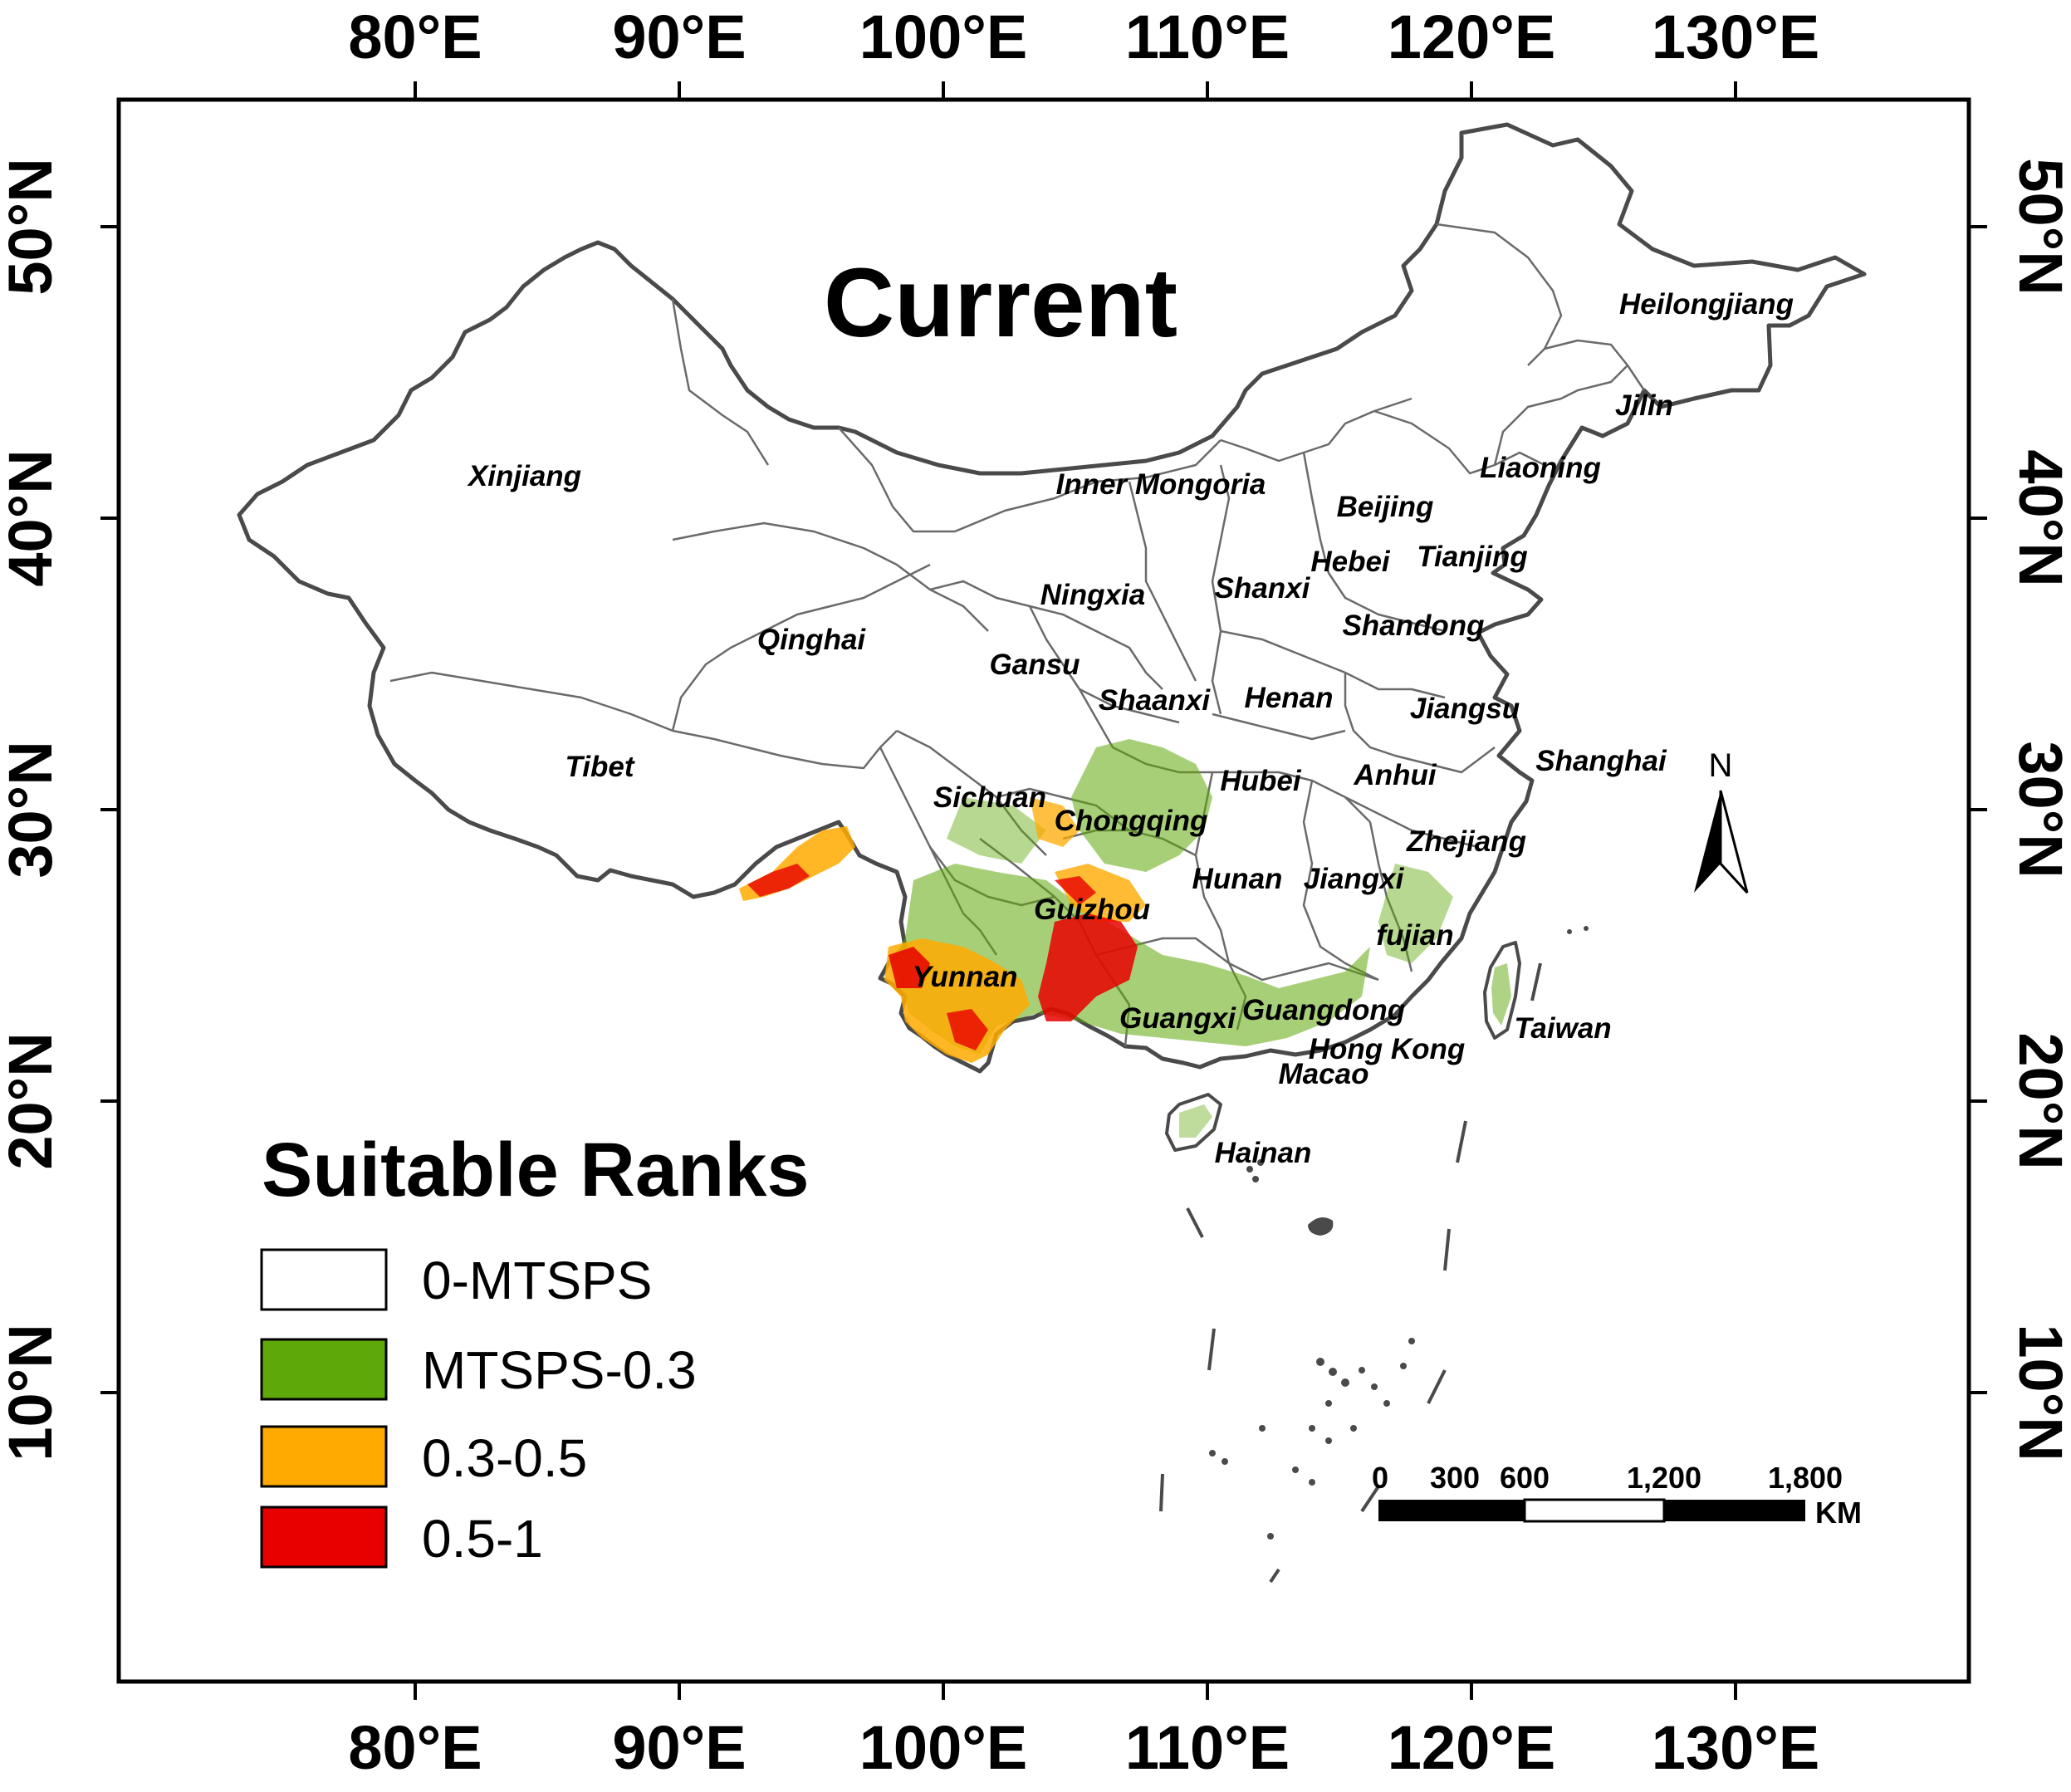 This screenshot has width=2071, height=1792. Describe the element at coordinates (1092, 595) in the screenshot. I see `province-label: Ningxia` at that location.